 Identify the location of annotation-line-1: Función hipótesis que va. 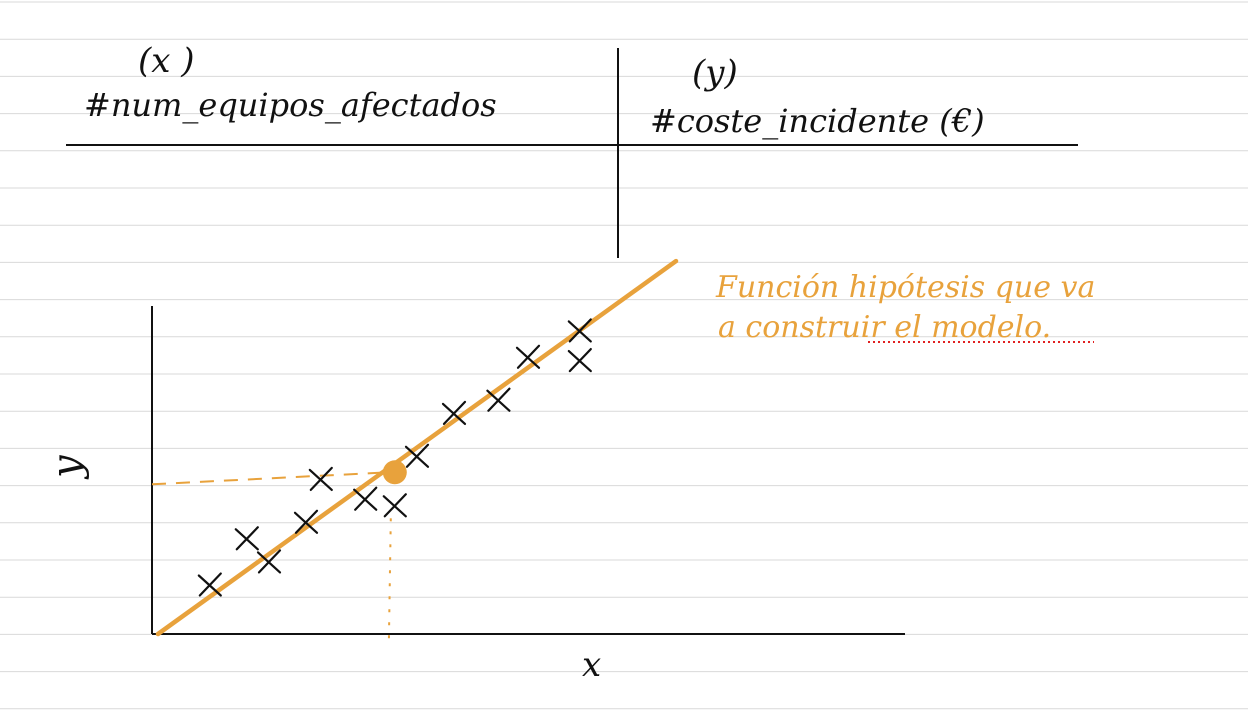
(905, 287).